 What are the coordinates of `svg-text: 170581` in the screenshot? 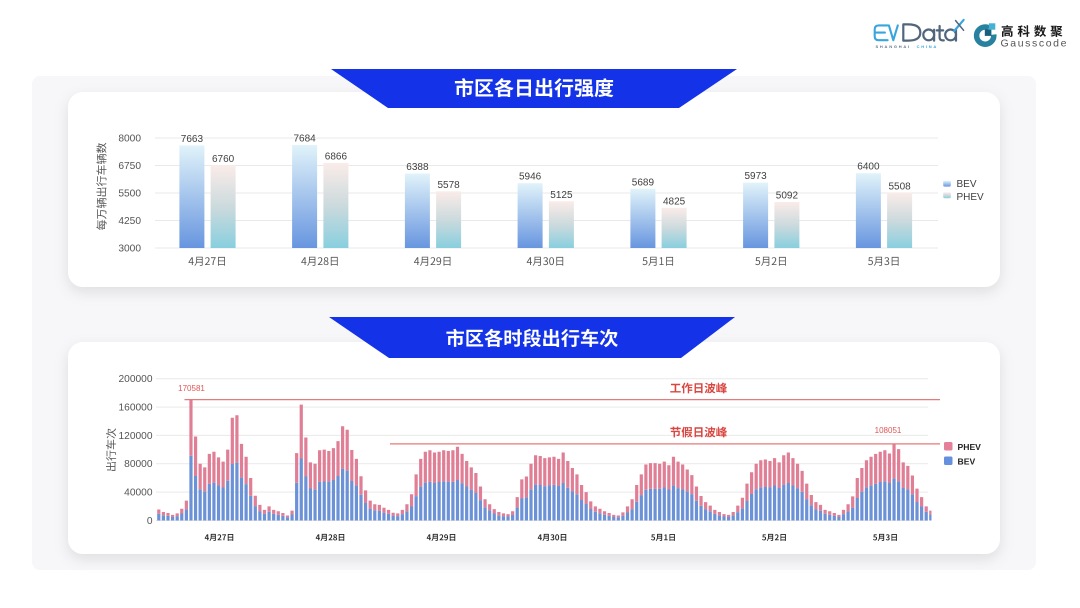 It's located at (191, 388).